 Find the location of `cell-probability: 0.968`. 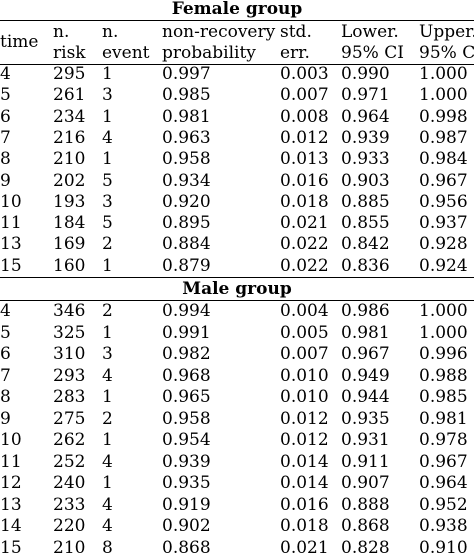

cell-probability: 0.968 is located at coordinates (186, 375).